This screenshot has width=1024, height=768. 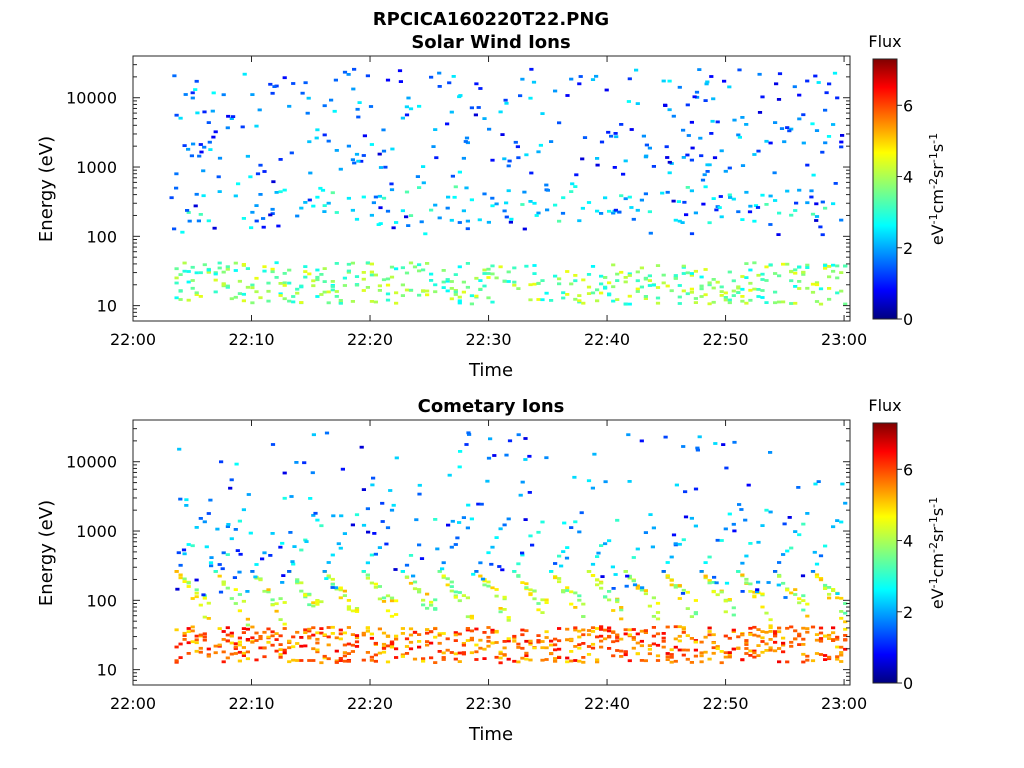 What do you see at coordinates (488, 339) in the screenshot?
I see `x-tick-label: 22:30` at bounding box center [488, 339].